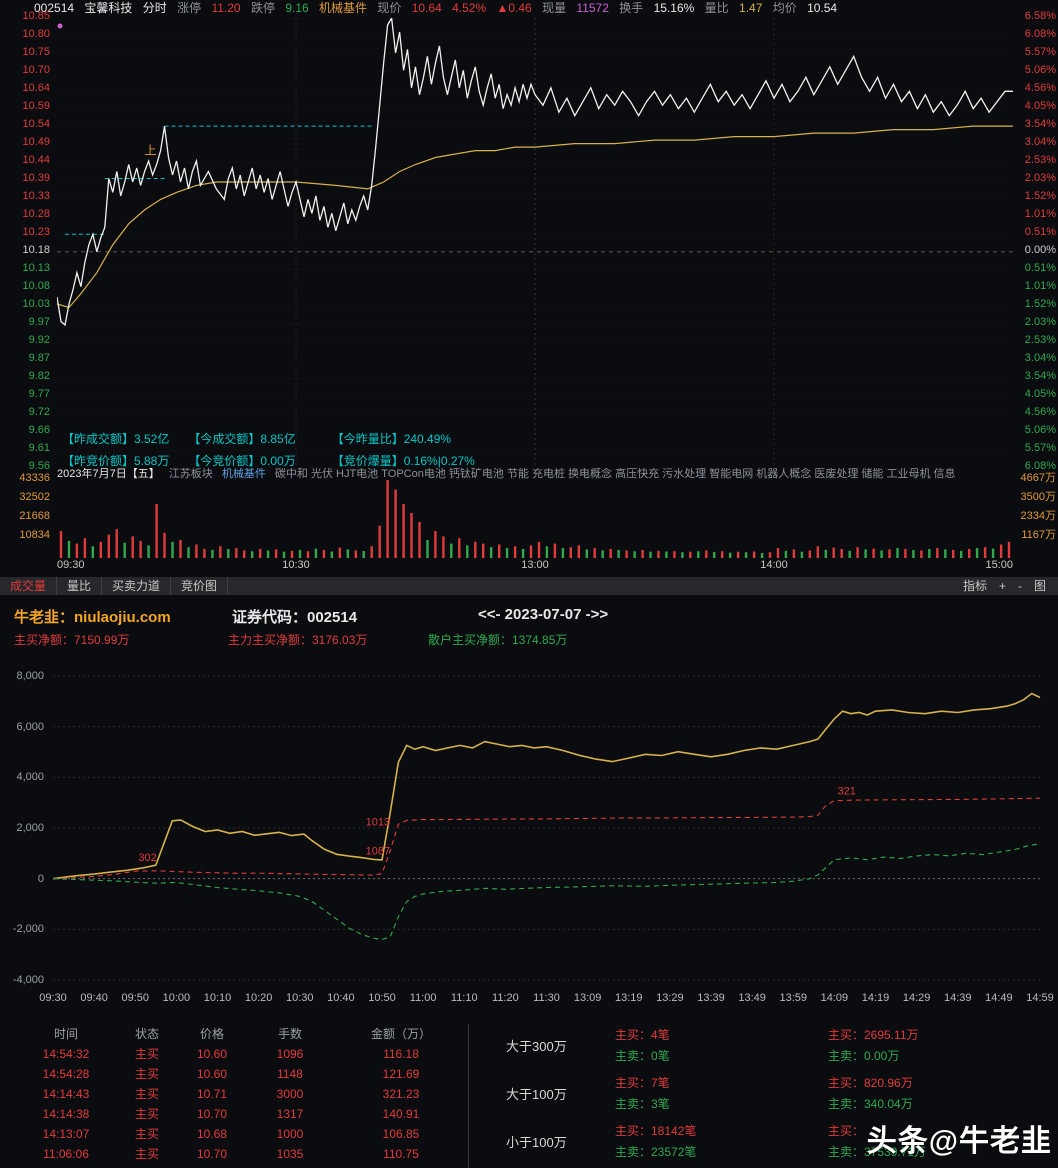 The height and width of the screenshot is (1168, 1058). I want to click on flow-y-tick: 4,000, so click(30, 777).